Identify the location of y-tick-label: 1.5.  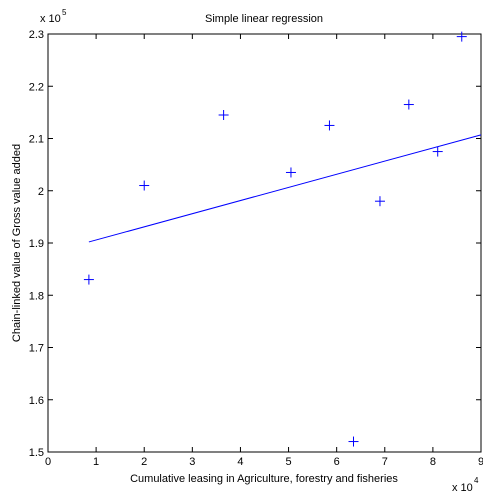
(36, 453).